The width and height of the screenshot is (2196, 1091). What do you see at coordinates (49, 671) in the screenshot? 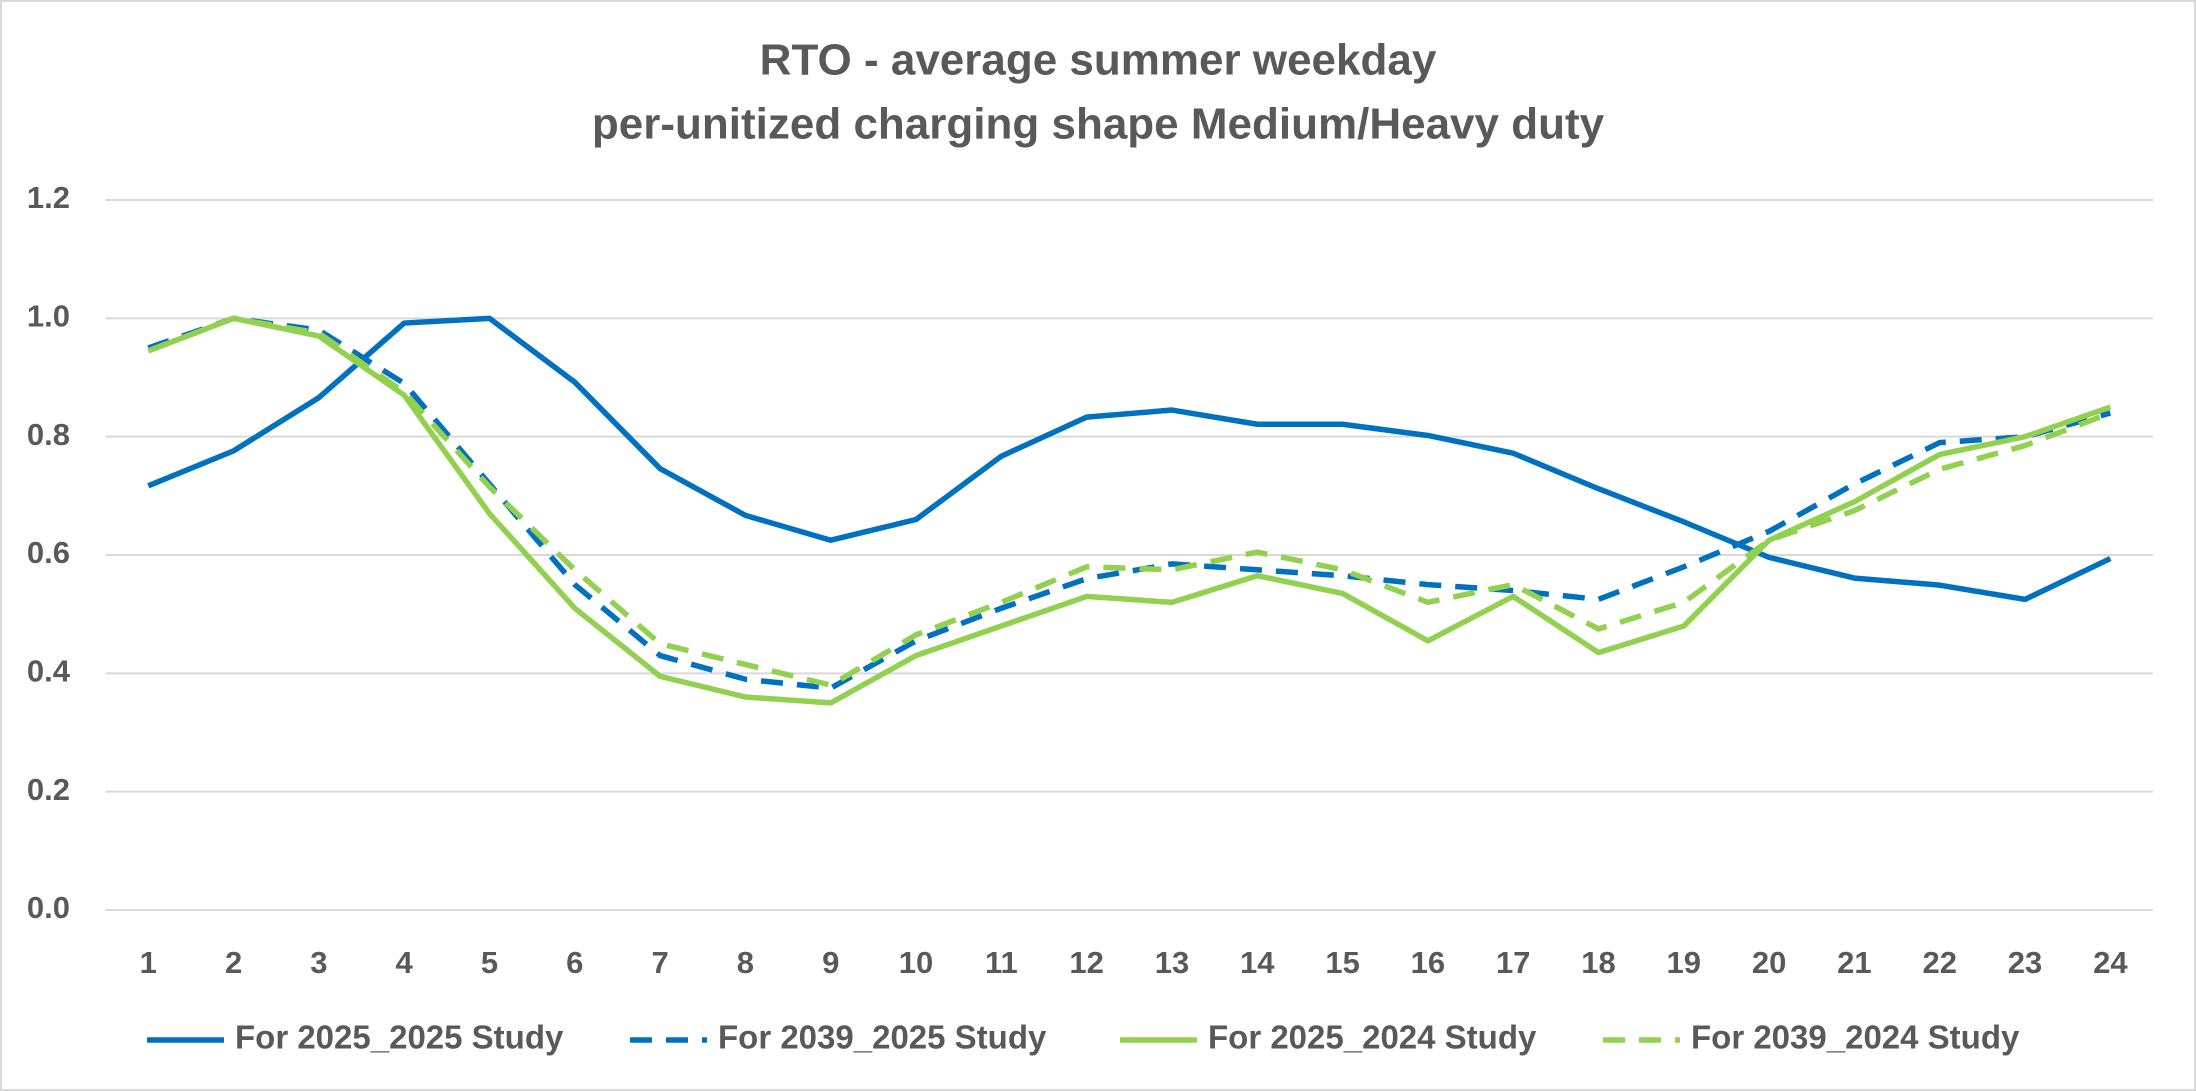
I see `y-tick-label: 0.4` at bounding box center [49, 671].